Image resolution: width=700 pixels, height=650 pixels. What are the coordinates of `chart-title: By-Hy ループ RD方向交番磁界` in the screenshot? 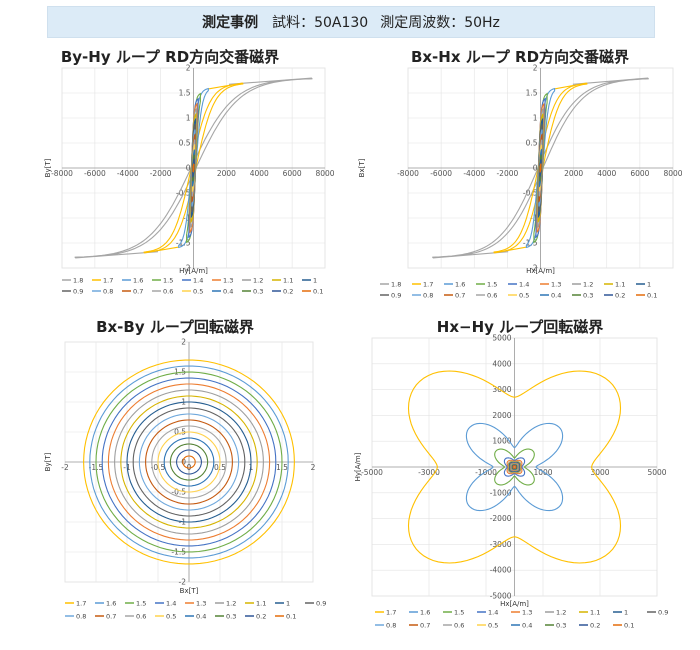 It's located at (170, 57).